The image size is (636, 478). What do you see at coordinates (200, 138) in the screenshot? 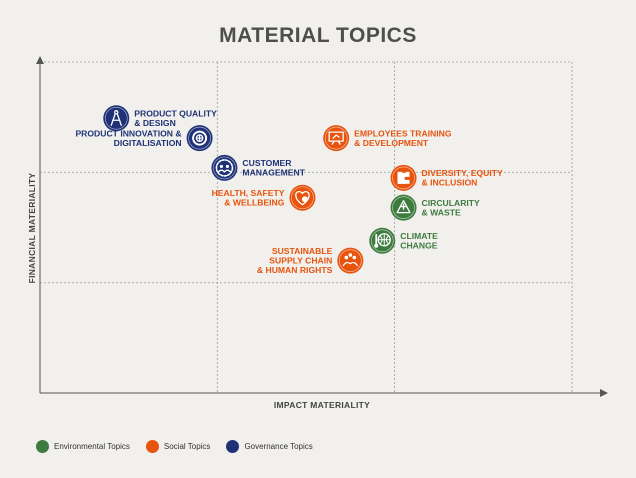
I see `innovation-gear-icon` at bounding box center [200, 138].